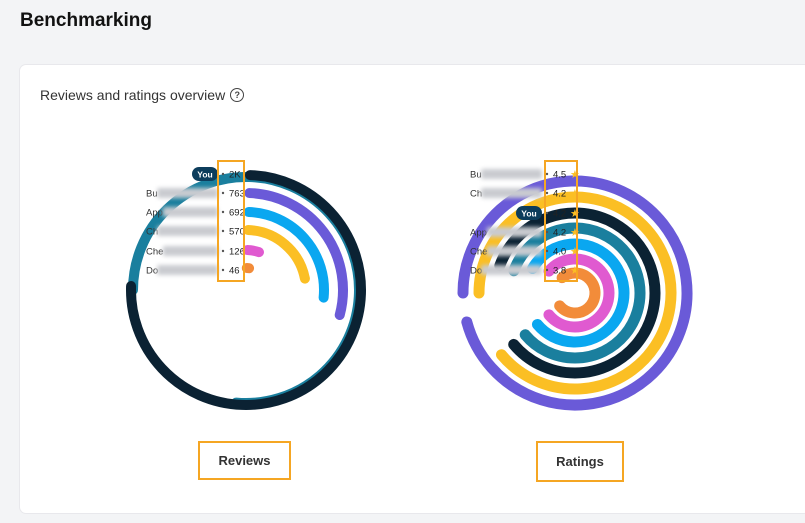 The width and height of the screenshot is (805, 523). Describe the element at coordinates (154, 213) in the screenshot. I see `reviews-label-2: App` at that location.